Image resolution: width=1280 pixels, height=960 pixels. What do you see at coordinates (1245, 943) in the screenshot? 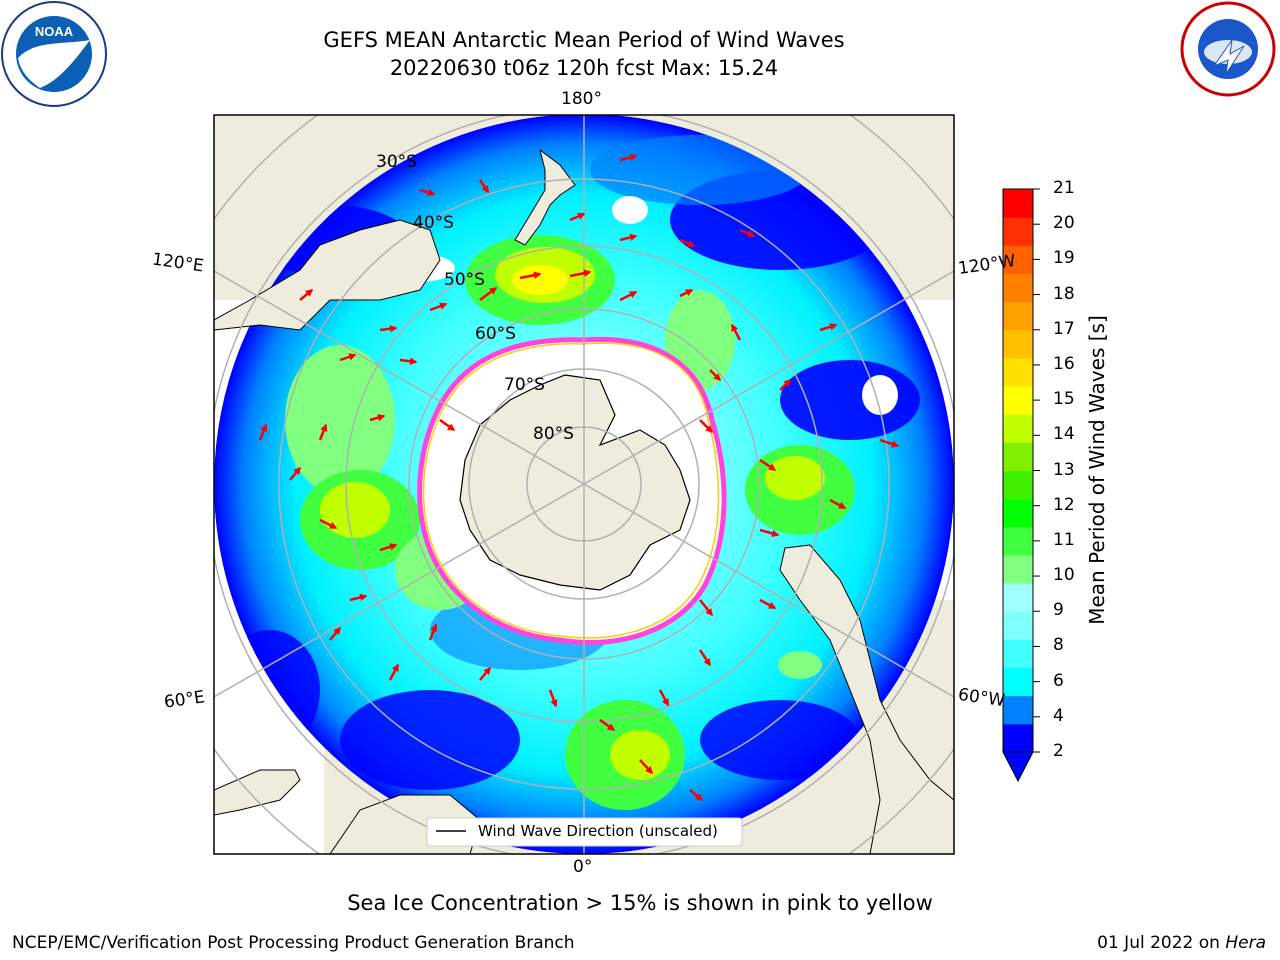
I see `date-host: Hera` at bounding box center [1245, 943].